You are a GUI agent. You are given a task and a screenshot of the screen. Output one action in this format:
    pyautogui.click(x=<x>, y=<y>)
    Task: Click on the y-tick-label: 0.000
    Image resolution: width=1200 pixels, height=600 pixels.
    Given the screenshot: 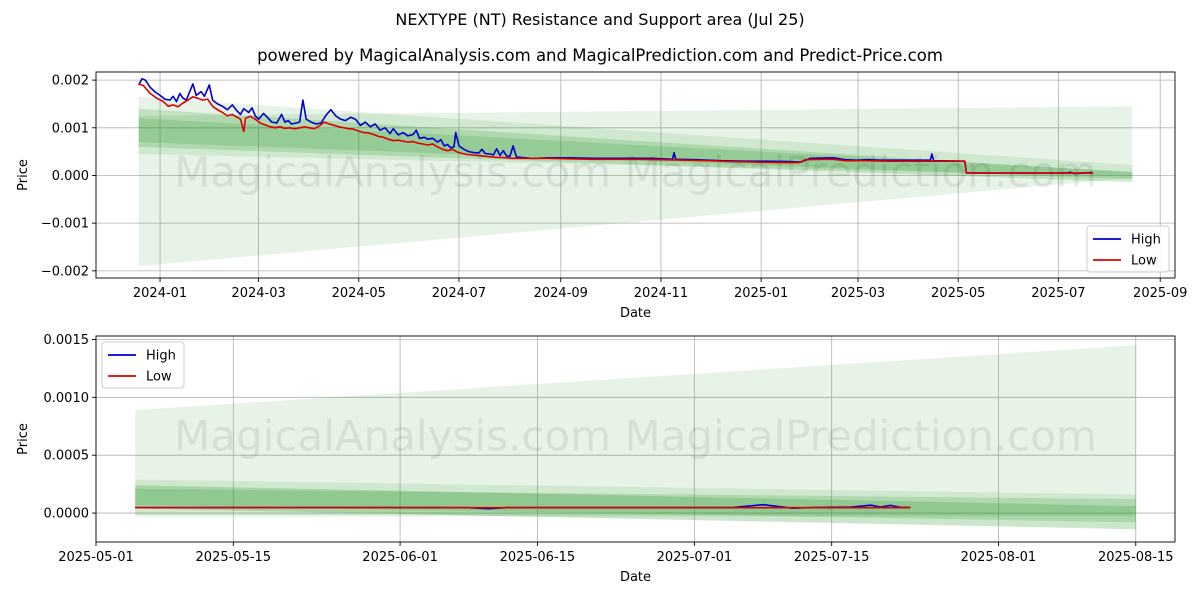 What is the action you would take?
    pyautogui.click(x=70, y=176)
    